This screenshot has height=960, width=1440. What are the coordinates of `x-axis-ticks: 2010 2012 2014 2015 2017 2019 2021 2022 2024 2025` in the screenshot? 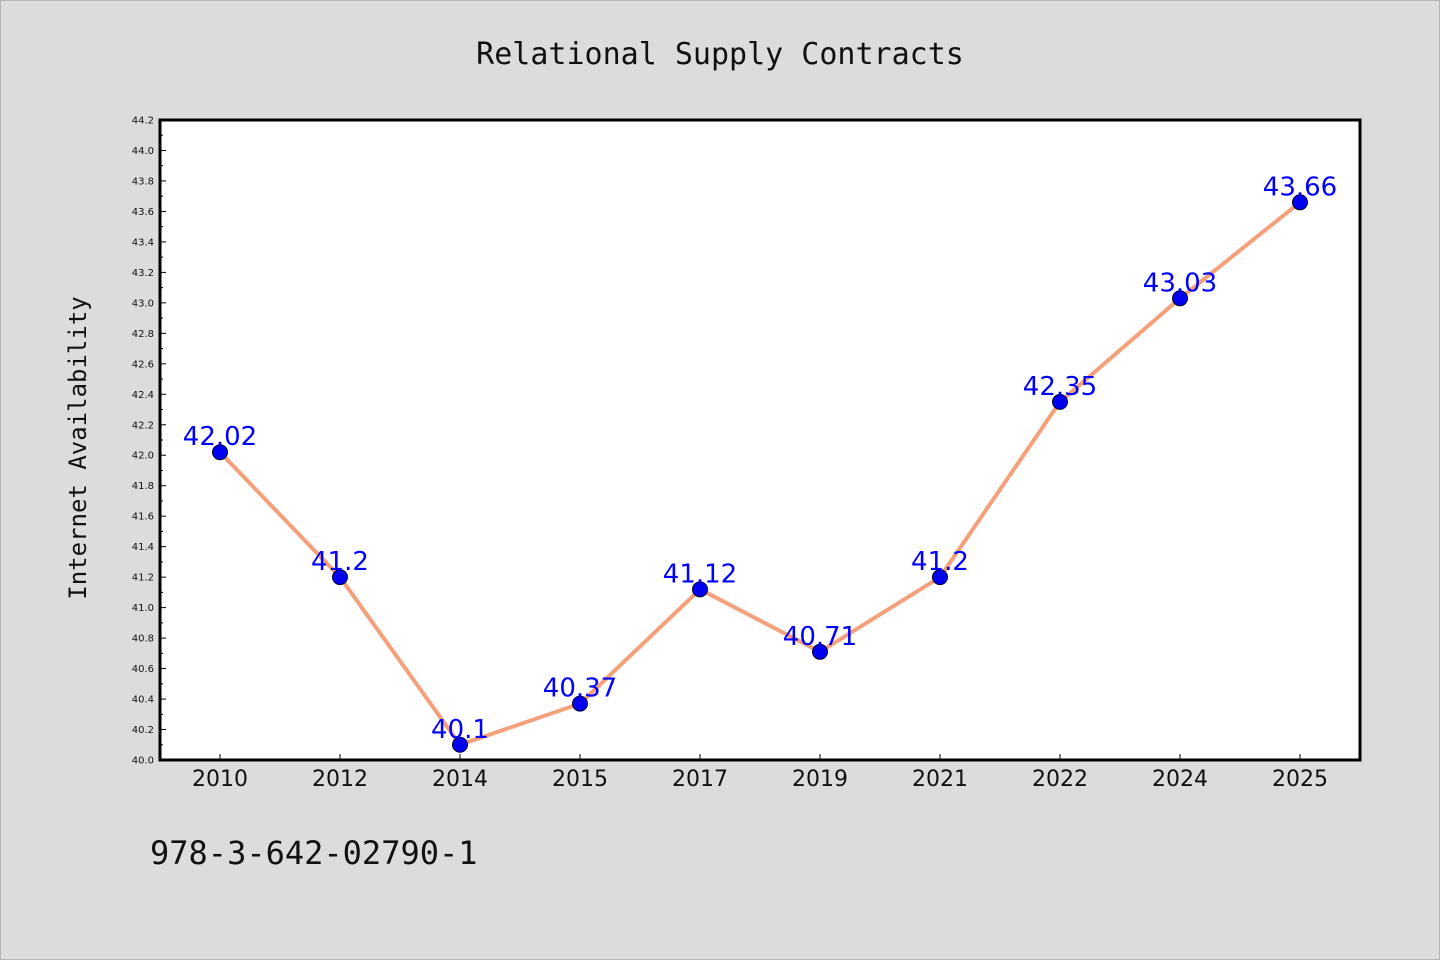 It's located at (760, 773).